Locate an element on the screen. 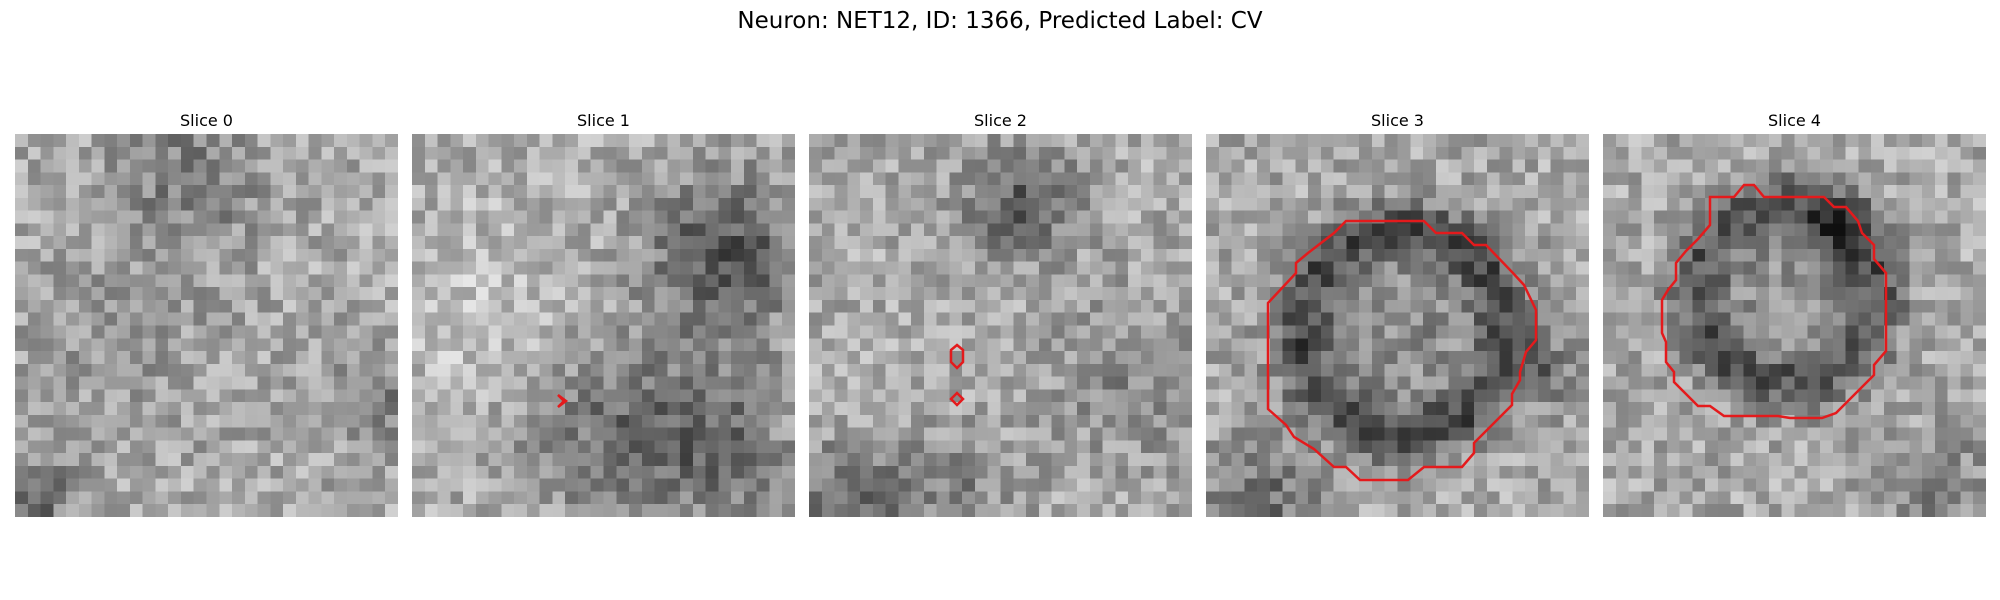 The width and height of the screenshot is (2000, 600). slice-title: Slice 4 is located at coordinates (1794, 120).